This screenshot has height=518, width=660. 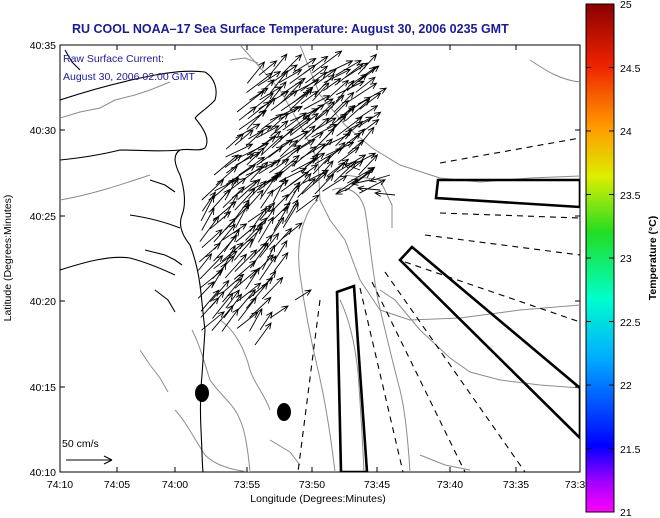 I want to click on colorbar-tick-label: 21.5, so click(x=630, y=450).